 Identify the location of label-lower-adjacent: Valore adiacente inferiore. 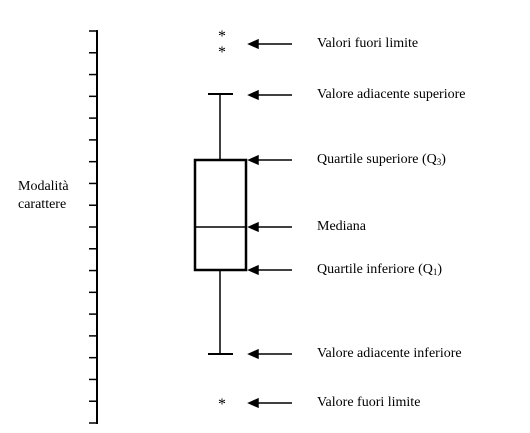
(389, 353).